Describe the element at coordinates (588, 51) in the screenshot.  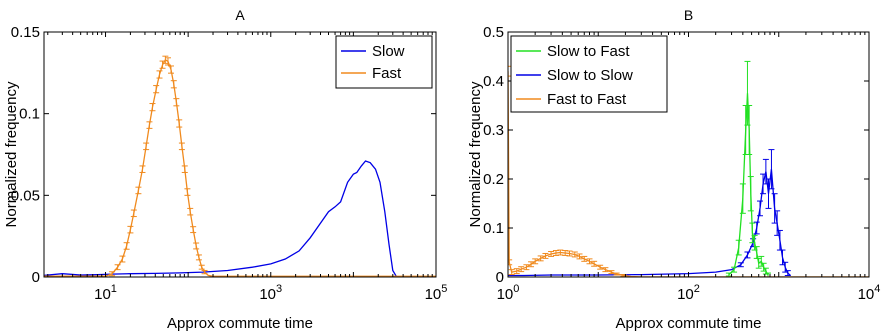
I see `panel-b-legend-label: Slow to Fast` at that location.